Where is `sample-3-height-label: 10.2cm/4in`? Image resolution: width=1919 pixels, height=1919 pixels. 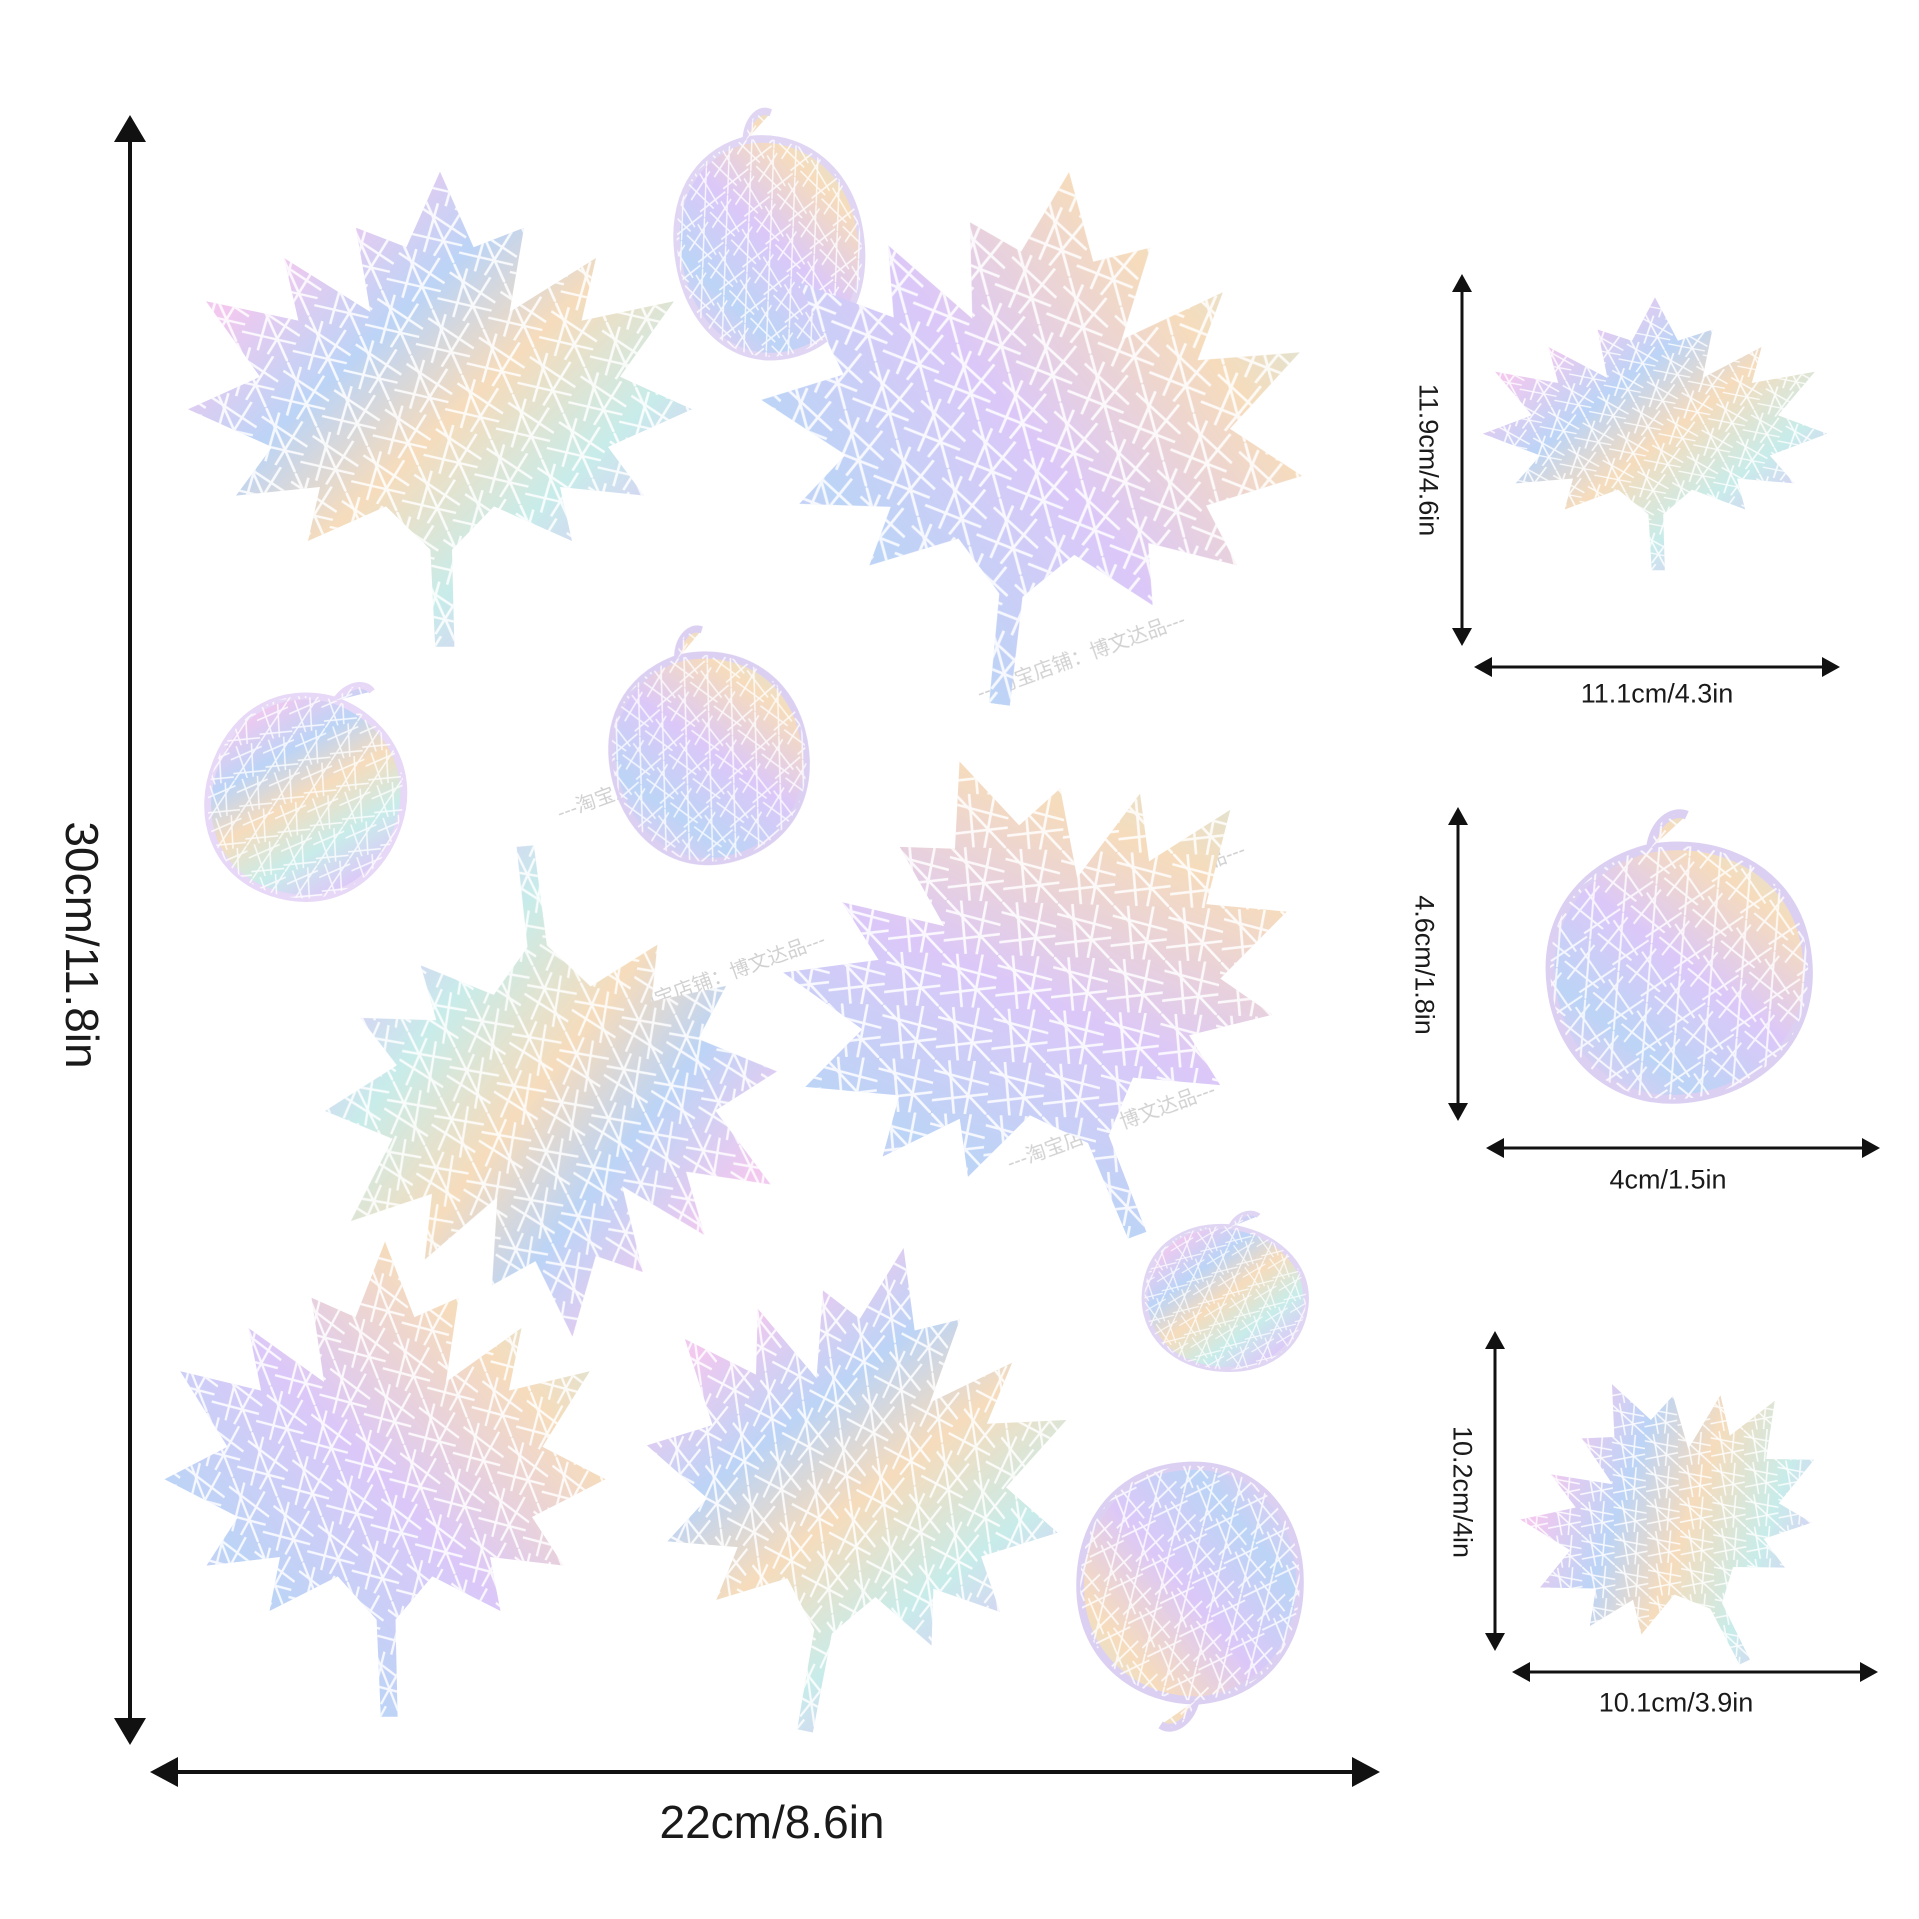
sample-3-height-label: 10.2cm/4in is located at coordinates (1462, 1492).